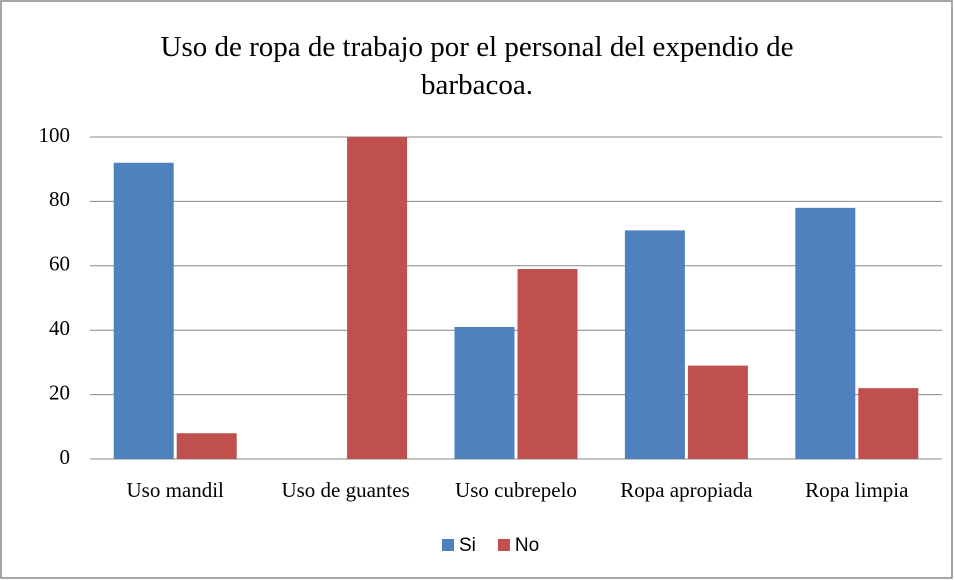  I want to click on y-tick-label: 100, so click(55, 135).